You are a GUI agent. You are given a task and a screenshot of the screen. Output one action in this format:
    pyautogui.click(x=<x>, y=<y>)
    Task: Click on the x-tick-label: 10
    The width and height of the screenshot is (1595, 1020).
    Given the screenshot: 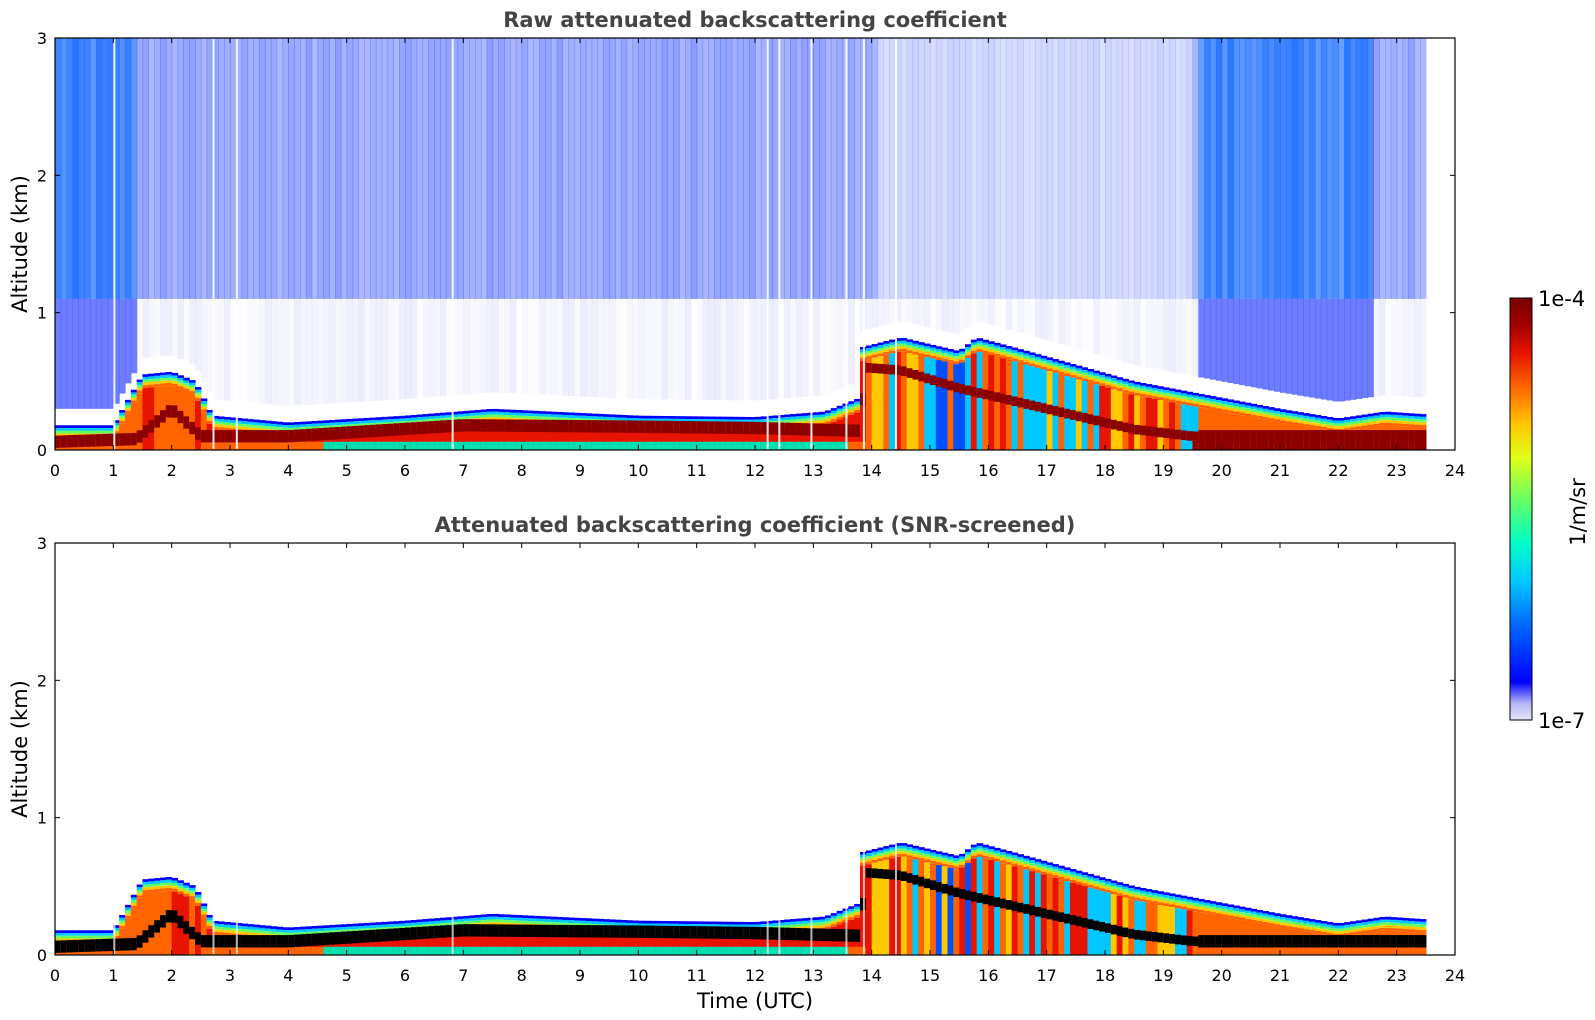 What is the action you would take?
    pyautogui.click(x=638, y=975)
    